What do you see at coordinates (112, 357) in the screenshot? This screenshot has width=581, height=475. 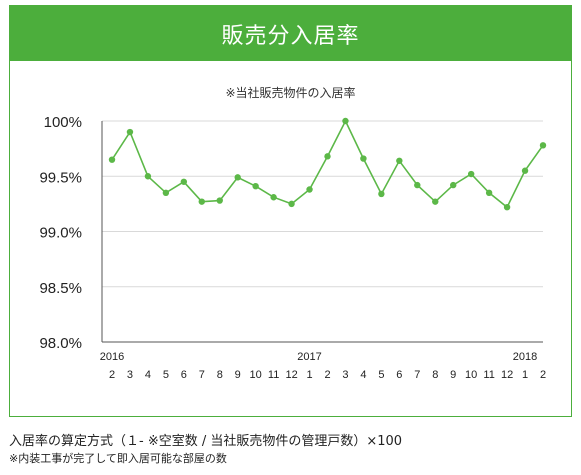 I see `x-year-label: 2016` at bounding box center [112, 357].